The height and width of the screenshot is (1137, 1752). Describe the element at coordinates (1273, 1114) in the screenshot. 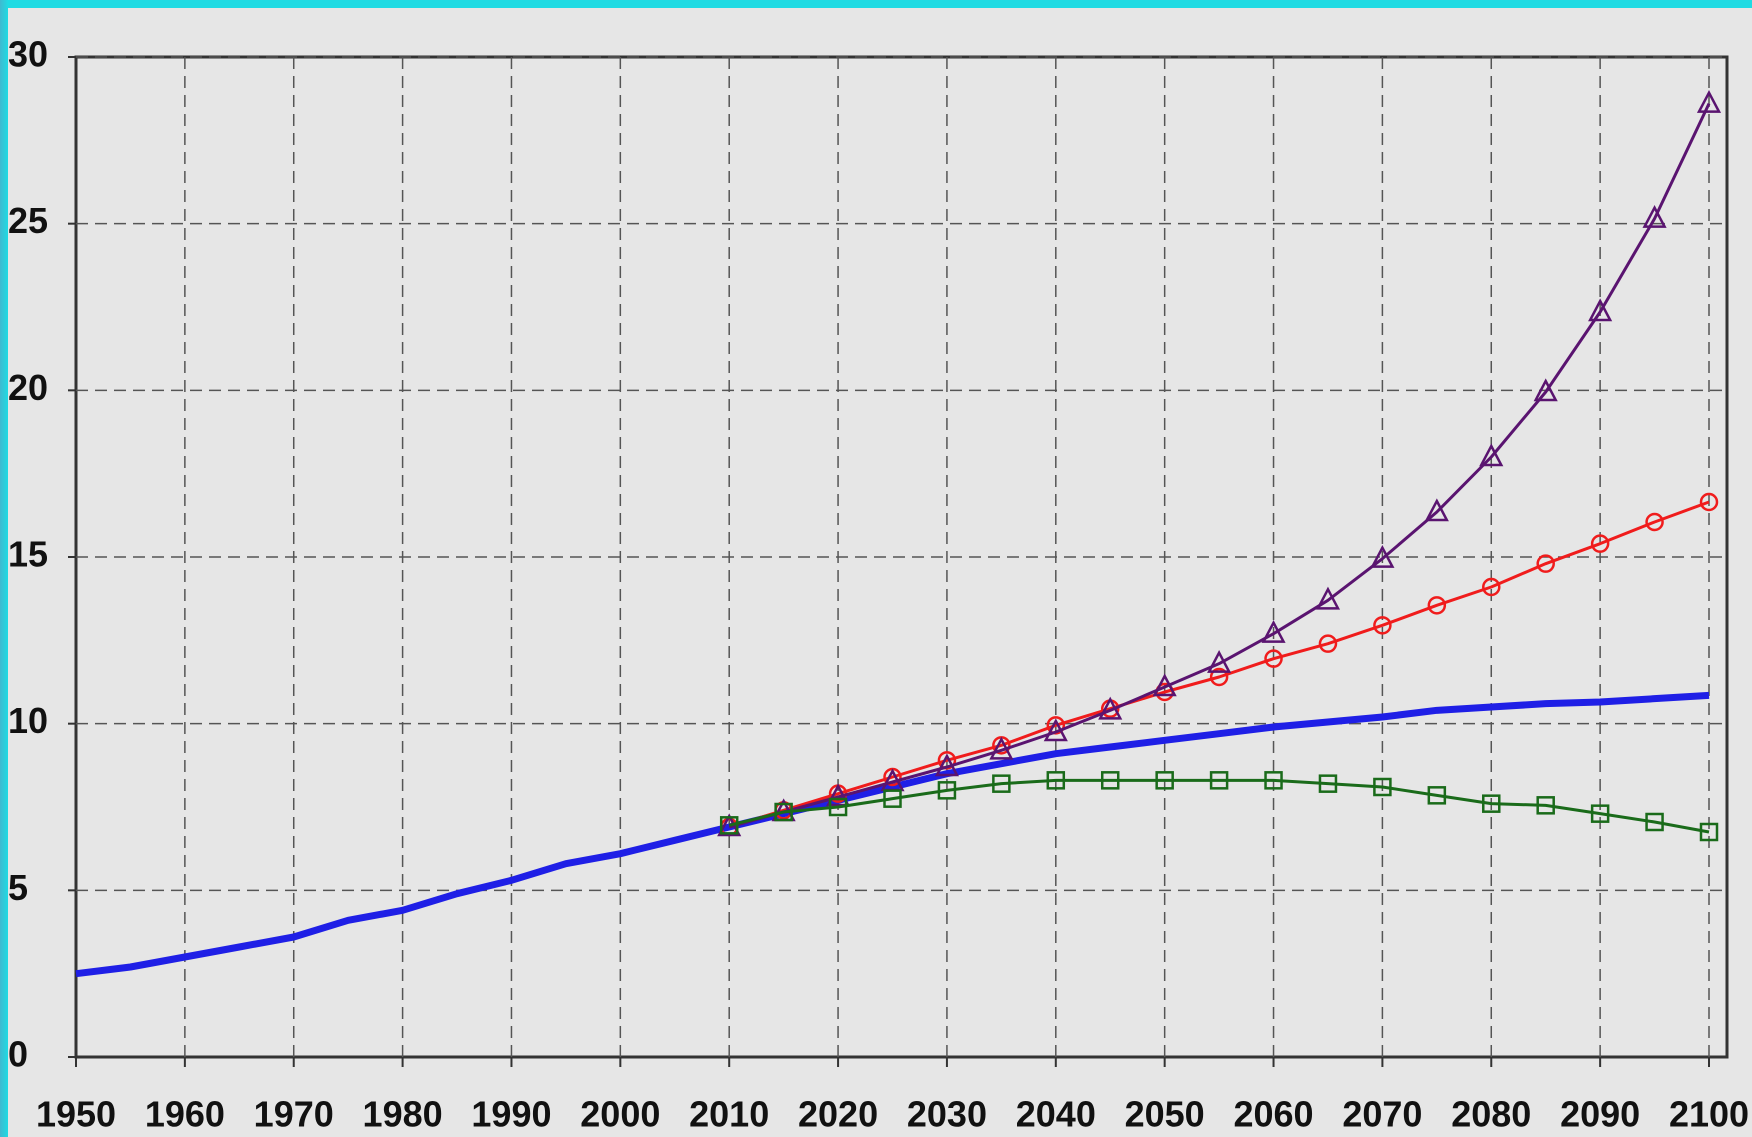

I see `x-tick-label: 2060` at that location.